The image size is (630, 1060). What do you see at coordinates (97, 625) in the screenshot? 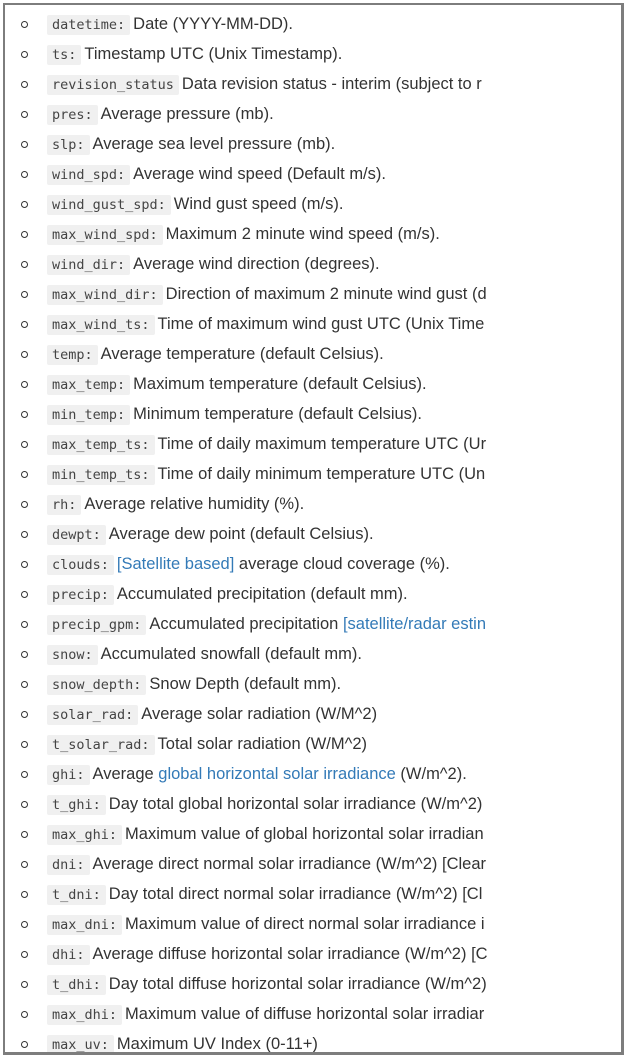
I see `field-name: precip_gpm:` at bounding box center [97, 625].